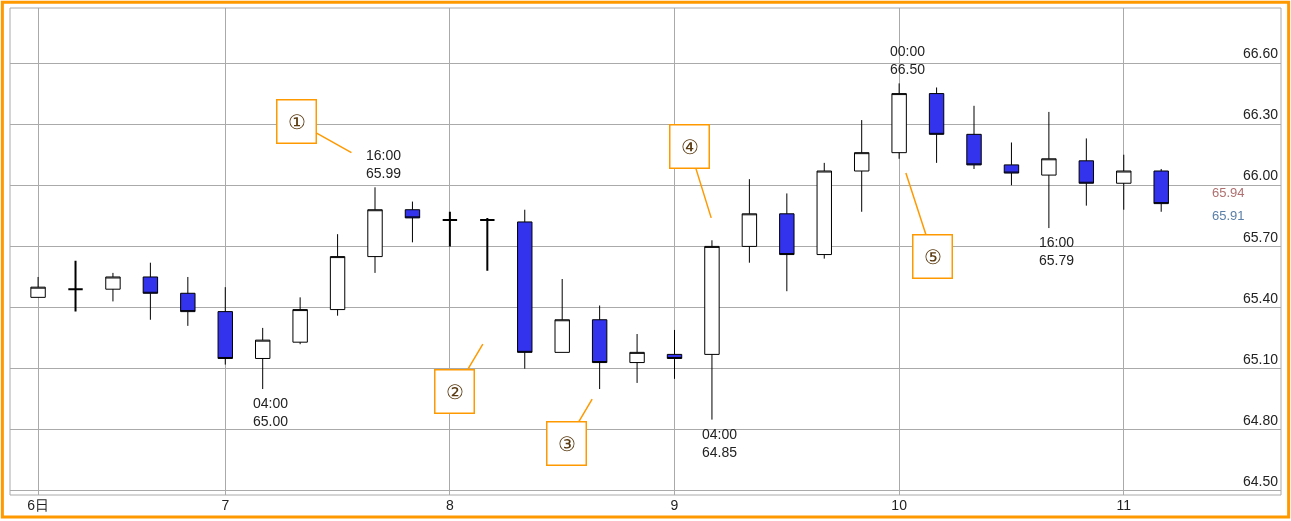  I want to click on y-tick-label: 65.70, so click(1260, 236).